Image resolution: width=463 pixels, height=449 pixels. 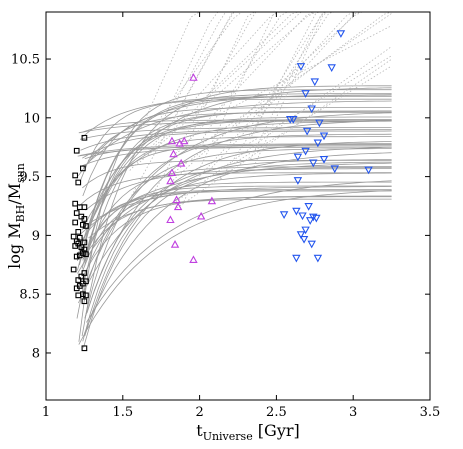 I want to click on x-tick-label: 2.5, so click(x=276, y=412).